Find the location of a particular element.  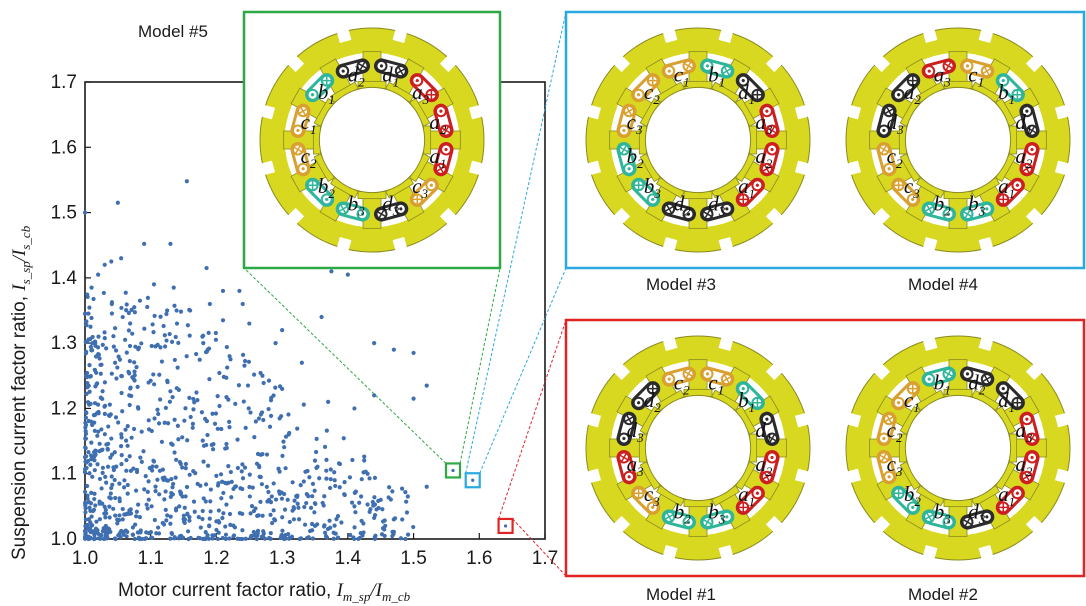

coil-d2 is located at coordinates (646, 396).